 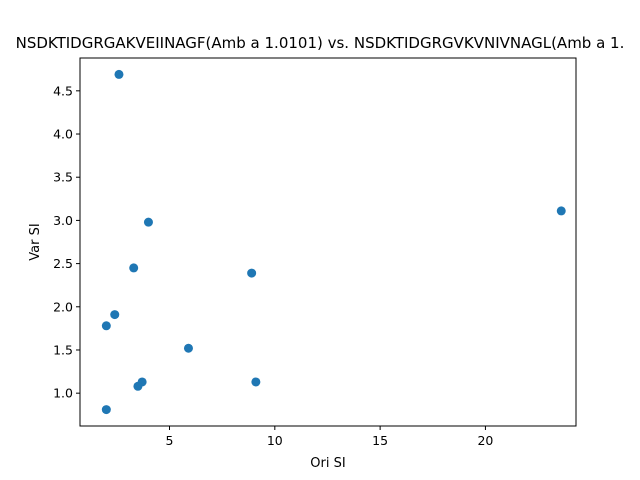 What do you see at coordinates (63, 134) in the screenshot?
I see `y-tick-label: 4.0` at bounding box center [63, 134].